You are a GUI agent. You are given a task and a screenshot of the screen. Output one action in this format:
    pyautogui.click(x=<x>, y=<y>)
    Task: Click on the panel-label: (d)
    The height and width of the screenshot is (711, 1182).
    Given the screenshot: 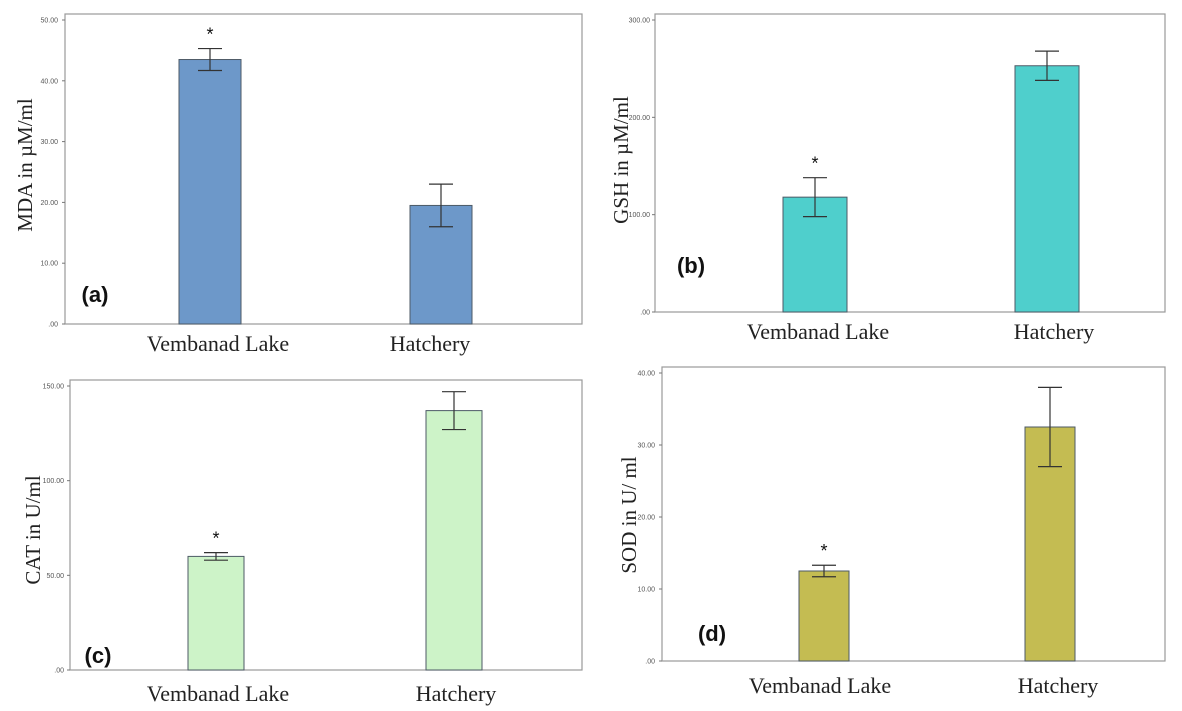 What is the action you would take?
    pyautogui.click(x=712, y=633)
    